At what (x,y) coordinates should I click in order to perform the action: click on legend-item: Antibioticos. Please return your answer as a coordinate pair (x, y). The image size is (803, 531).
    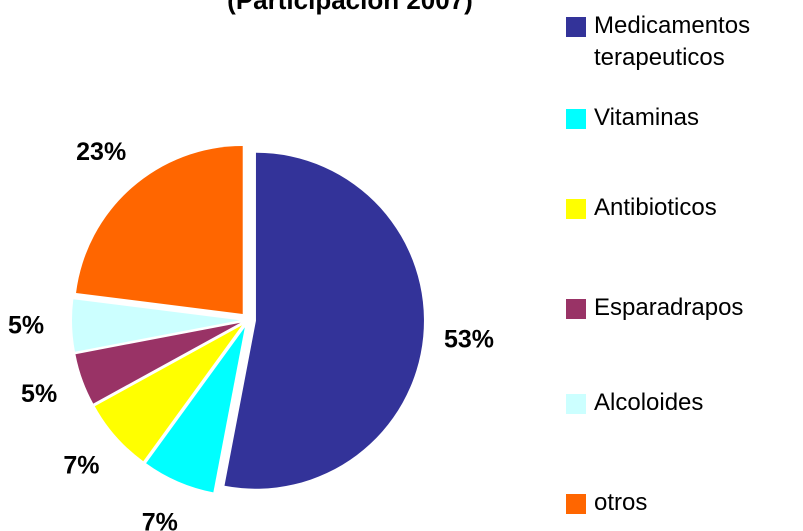
    Looking at the image, I should click on (641, 208).